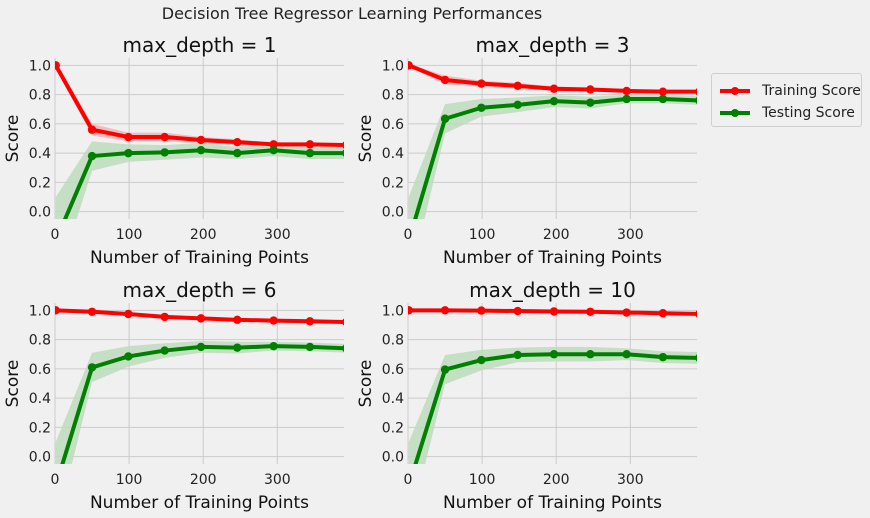  What do you see at coordinates (552, 290) in the screenshot?
I see `panel-title: max_depth = 10` at bounding box center [552, 290].